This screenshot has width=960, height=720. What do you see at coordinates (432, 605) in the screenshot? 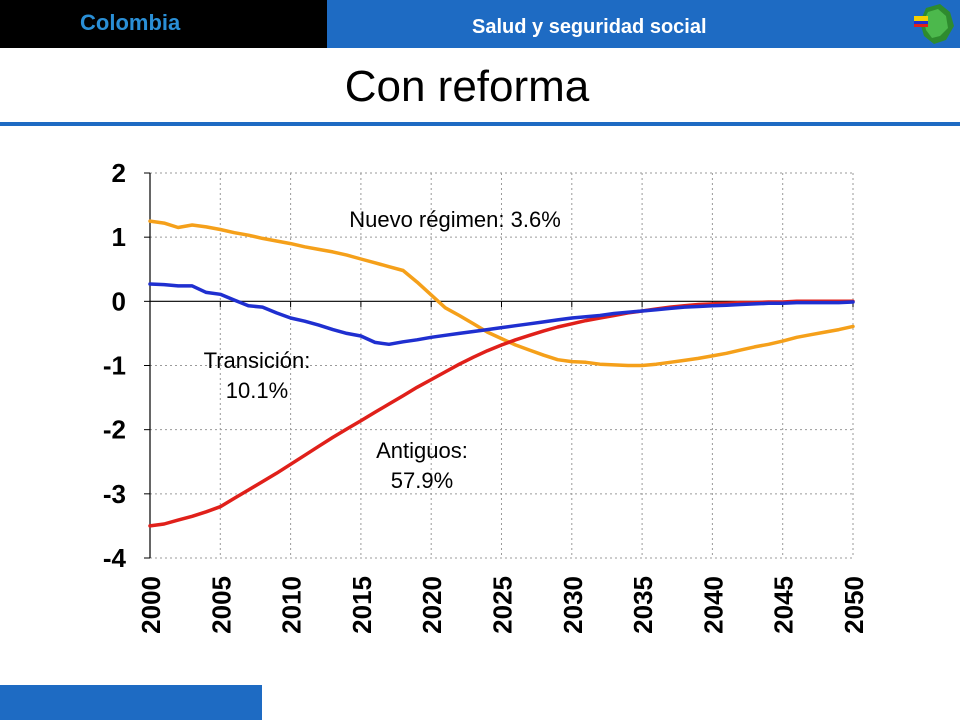
I see `x-tick-label: 2020` at bounding box center [432, 605].